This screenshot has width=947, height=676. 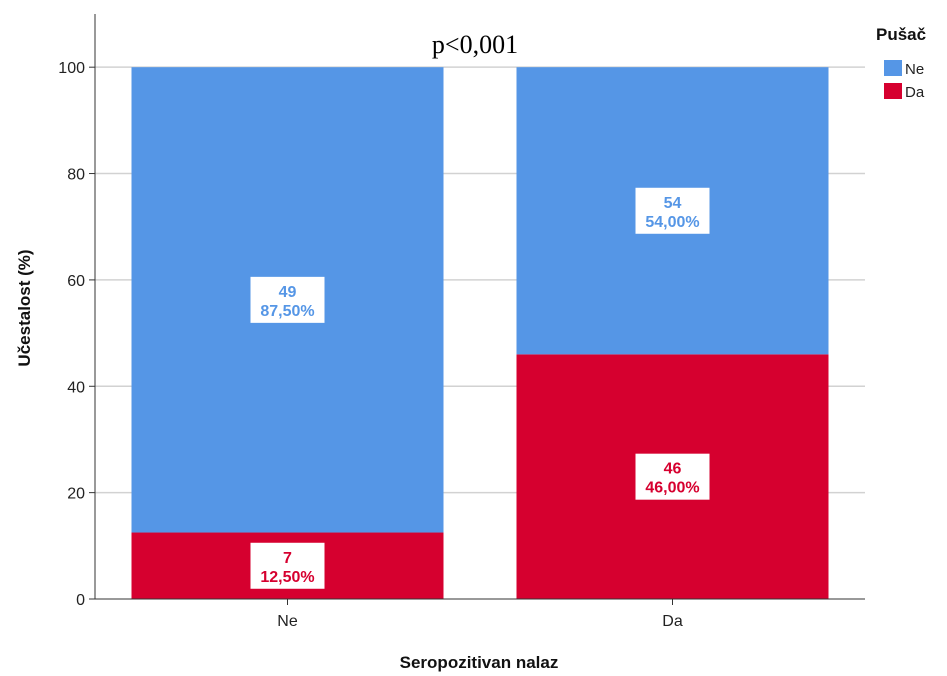 I want to click on legend-label-da: Da, so click(x=915, y=92).